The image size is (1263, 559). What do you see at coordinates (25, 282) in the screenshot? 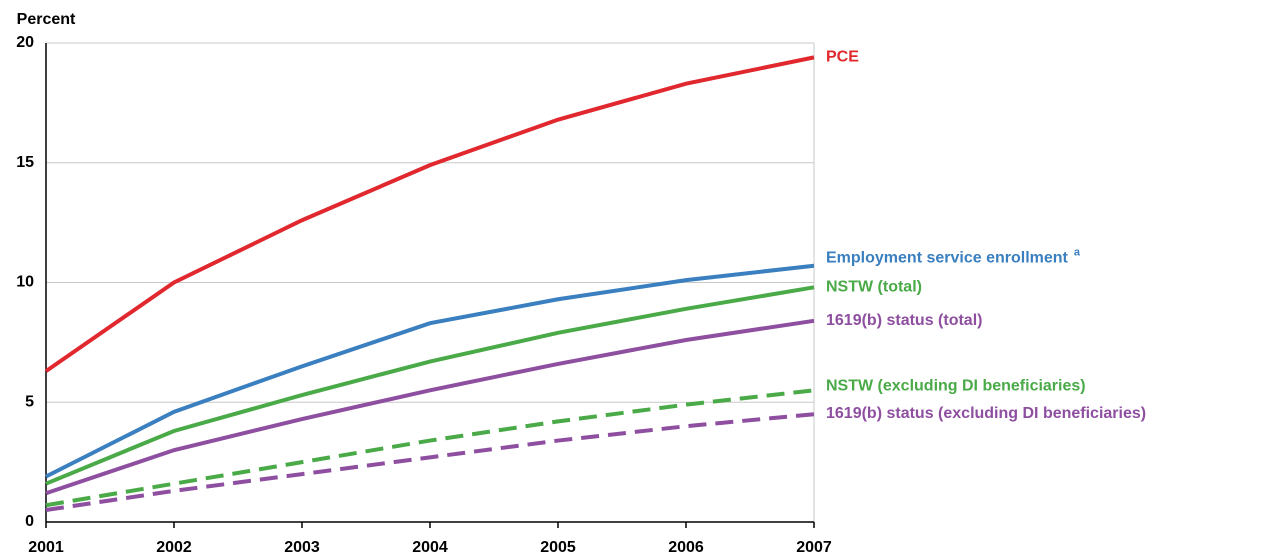
I see `y-tick-label: 10` at bounding box center [25, 282].